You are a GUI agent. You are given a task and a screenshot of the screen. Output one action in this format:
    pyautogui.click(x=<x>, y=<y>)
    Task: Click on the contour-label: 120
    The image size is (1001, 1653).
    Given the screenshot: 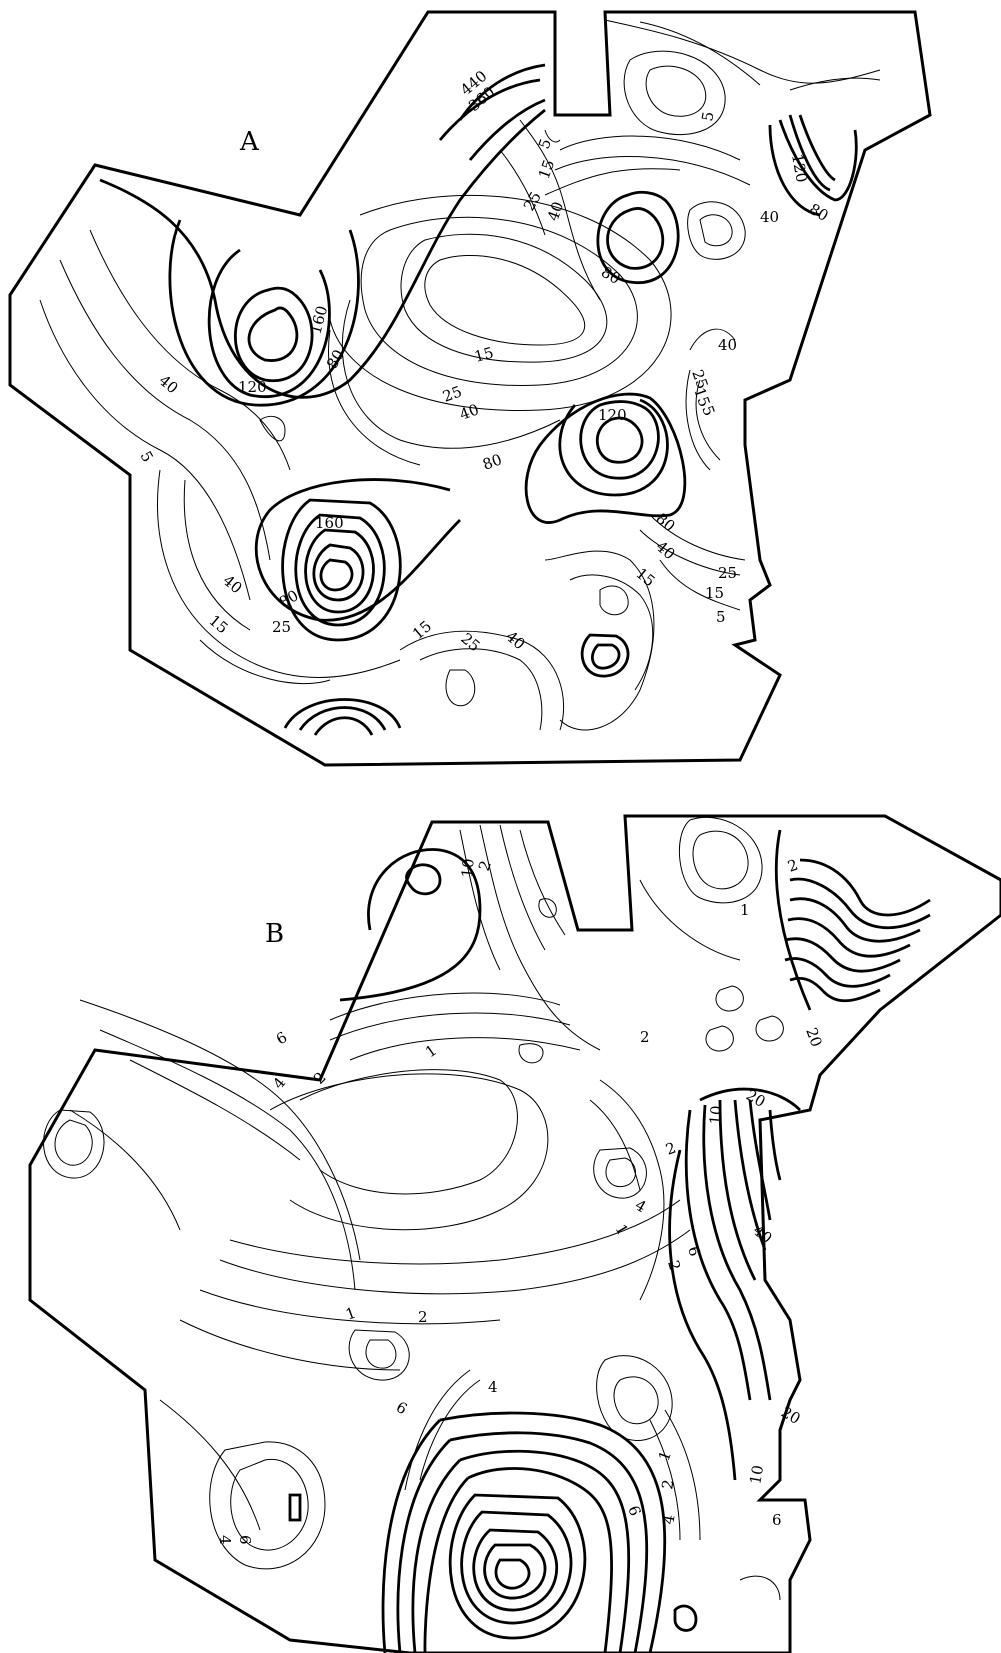 What is the action you would take?
    pyautogui.click(x=252, y=387)
    